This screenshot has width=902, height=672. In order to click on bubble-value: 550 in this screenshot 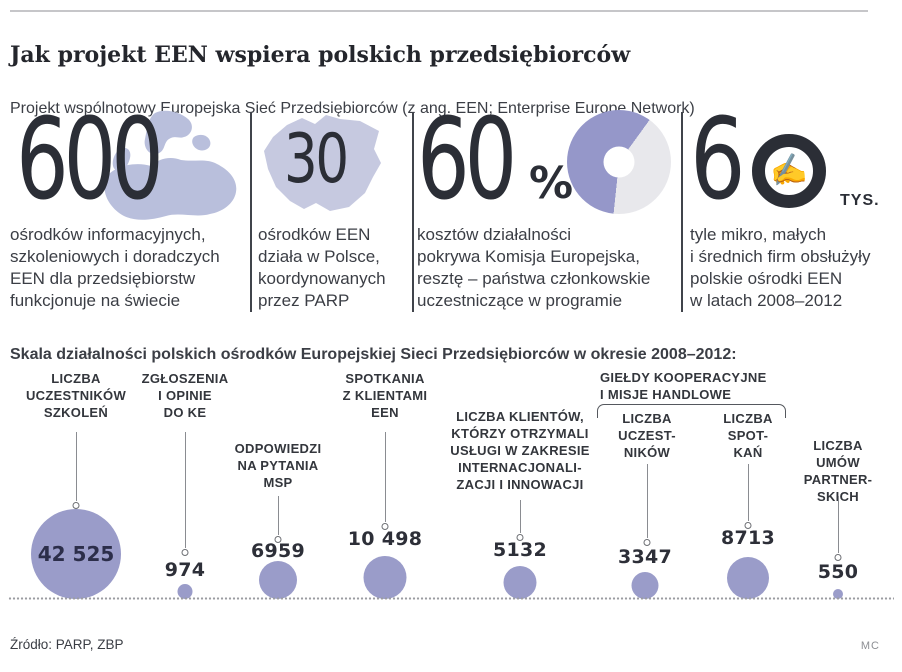, I will do `click(838, 572)`.